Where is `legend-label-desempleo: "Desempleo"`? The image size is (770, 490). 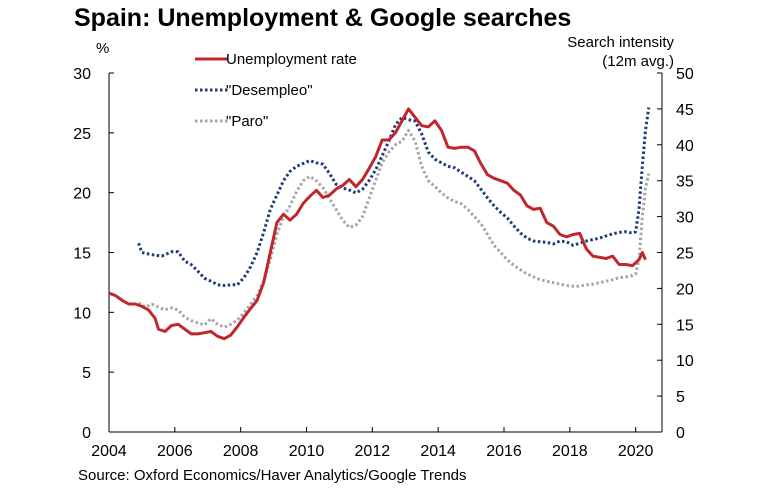
legend-label-desempleo: "Desempleo" is located at coordinates (269, 90).